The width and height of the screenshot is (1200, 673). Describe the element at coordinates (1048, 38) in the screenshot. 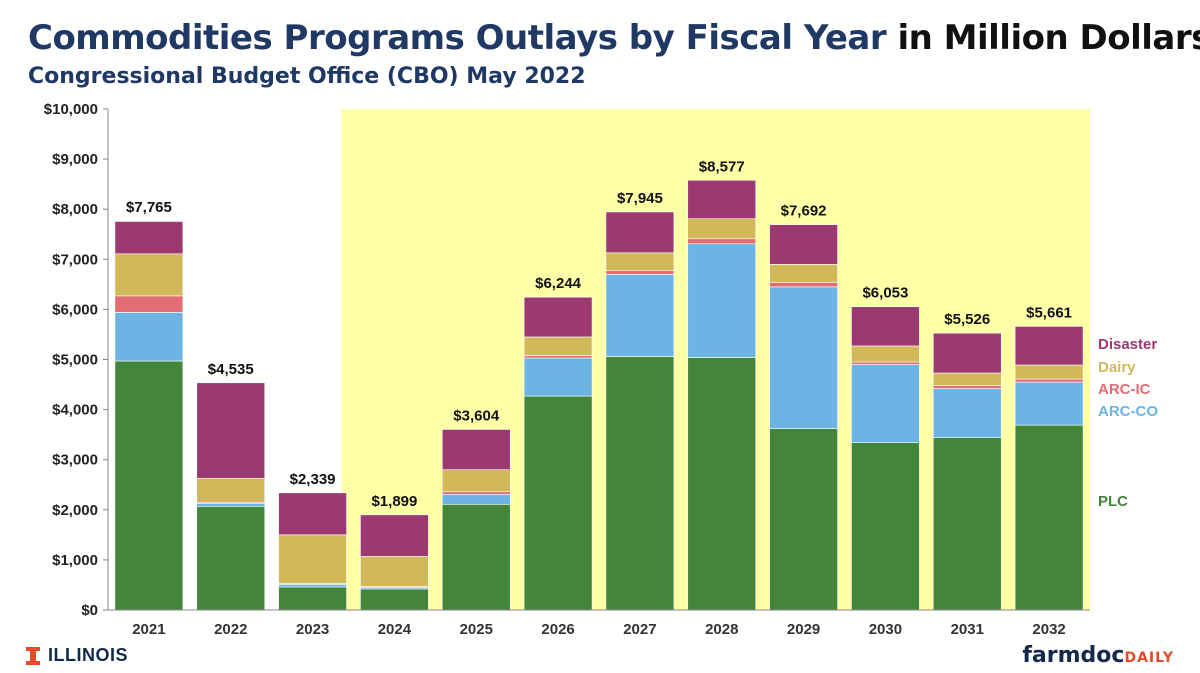

I see `title-suffix: in Million Dollars` at that location.